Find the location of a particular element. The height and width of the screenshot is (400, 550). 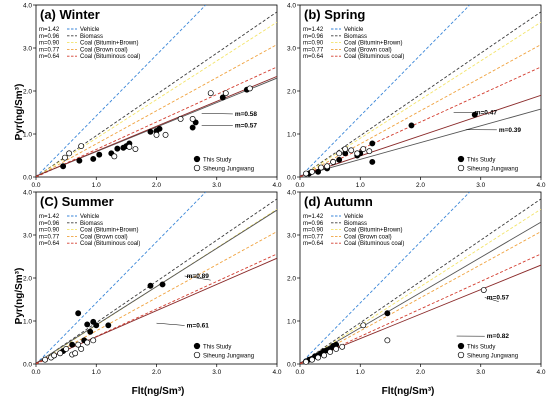

y-tick-label: 1.0 is located at coordinates (291, 134).